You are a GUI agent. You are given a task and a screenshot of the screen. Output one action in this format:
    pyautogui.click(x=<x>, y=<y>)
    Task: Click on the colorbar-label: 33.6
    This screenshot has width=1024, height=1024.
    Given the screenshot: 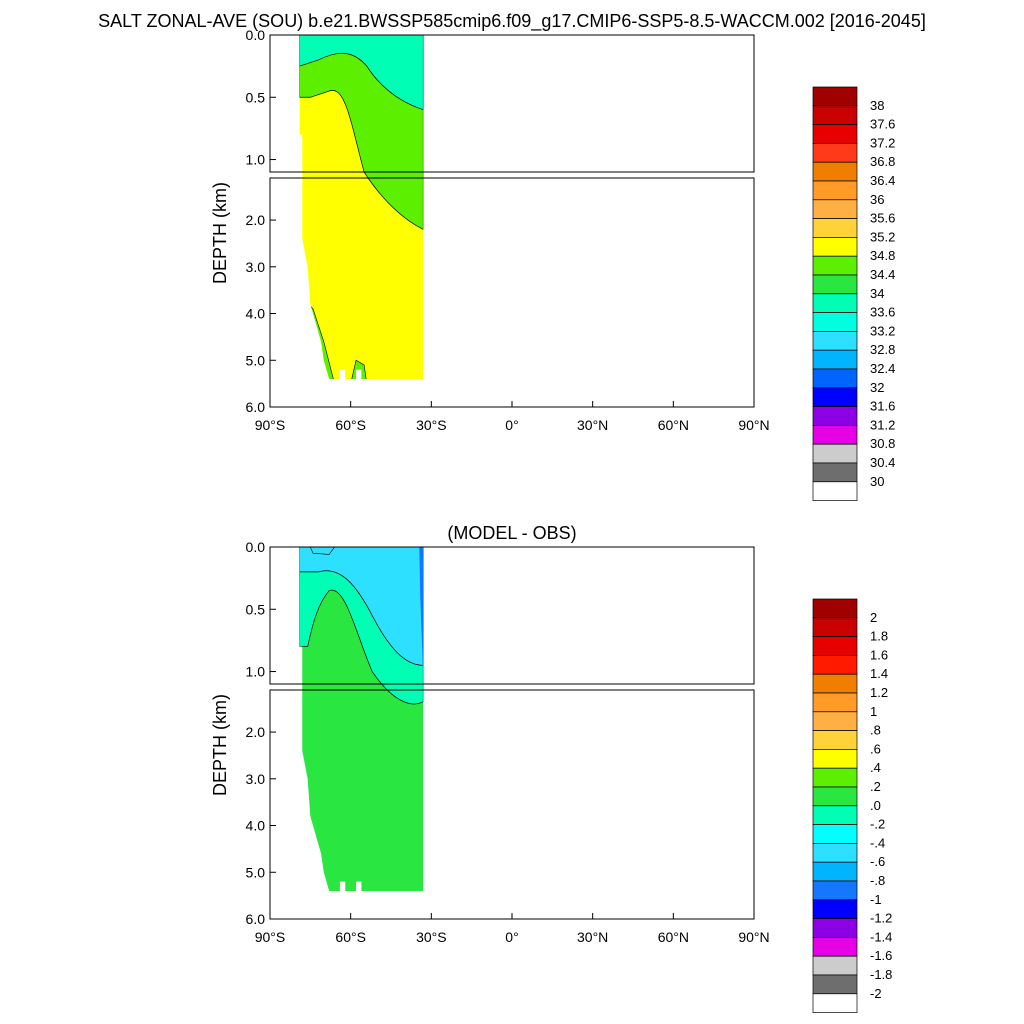 What is the action you would take?
    pyautogui.click(x=882, y=312)
    